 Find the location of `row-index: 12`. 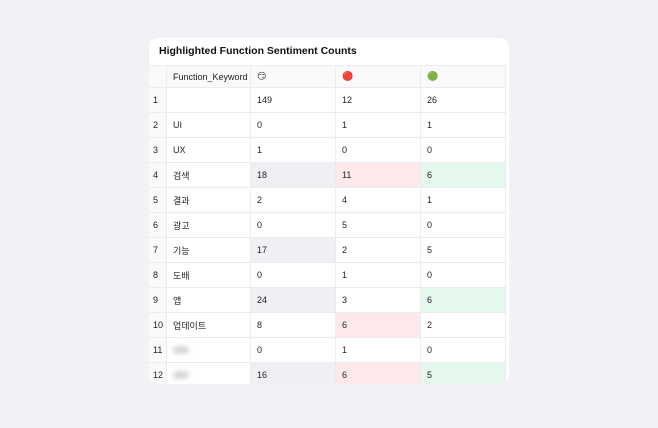

row-index: 12 is located at coordinates (158, 373).